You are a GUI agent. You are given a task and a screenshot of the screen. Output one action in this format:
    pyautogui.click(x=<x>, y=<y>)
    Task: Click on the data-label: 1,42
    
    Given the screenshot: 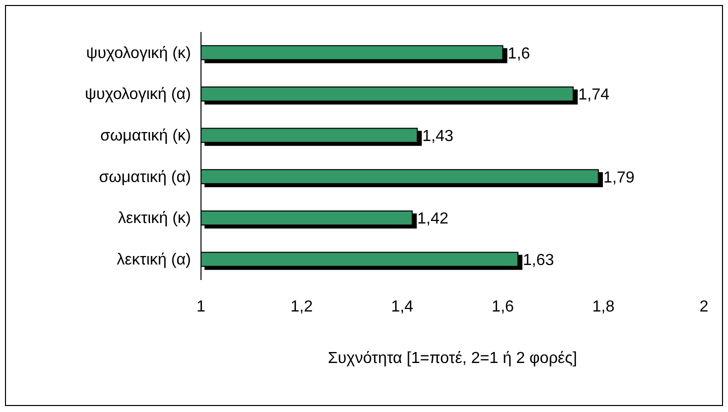 What is the action you would take?
    pyautogui.click(x=432, y=219)
    